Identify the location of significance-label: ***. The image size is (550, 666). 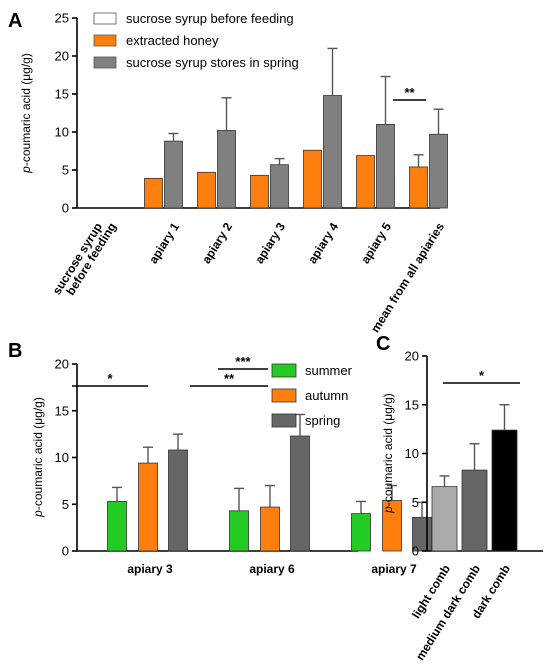
(243, 361).